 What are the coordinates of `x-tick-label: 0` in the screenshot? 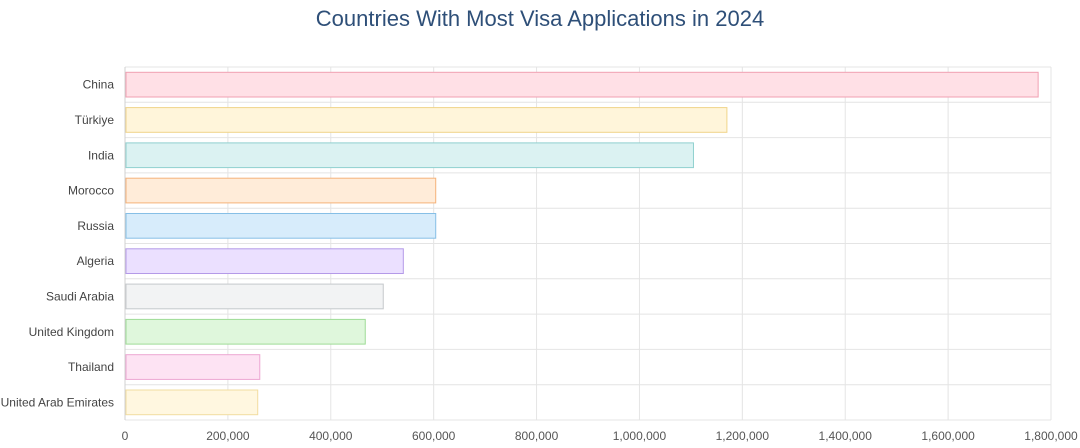 It's located at (125, 436).